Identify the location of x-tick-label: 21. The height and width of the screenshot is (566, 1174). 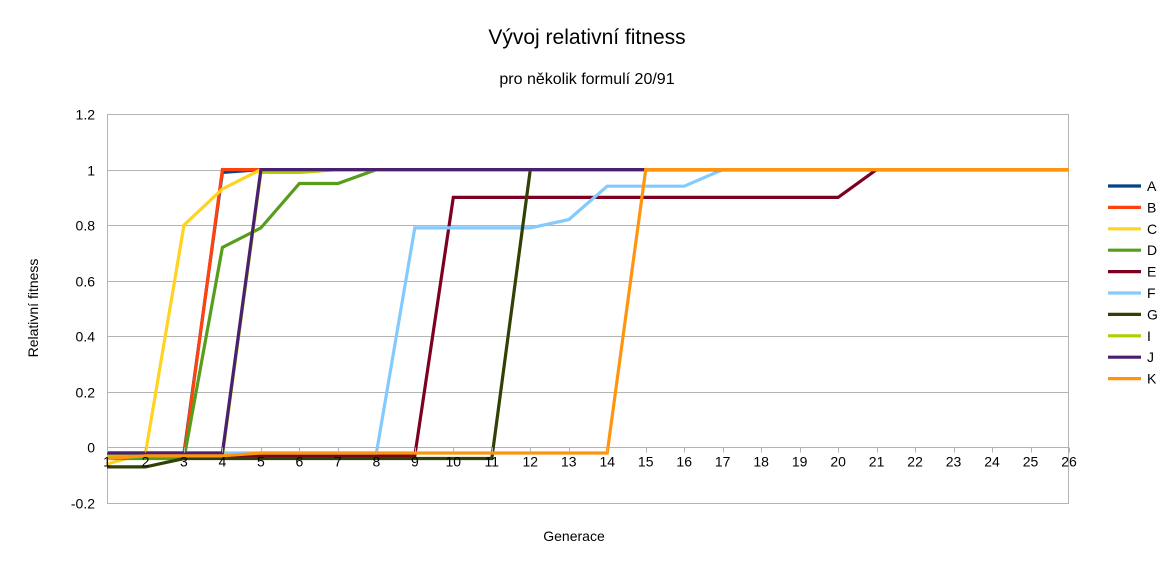
(877, 462).